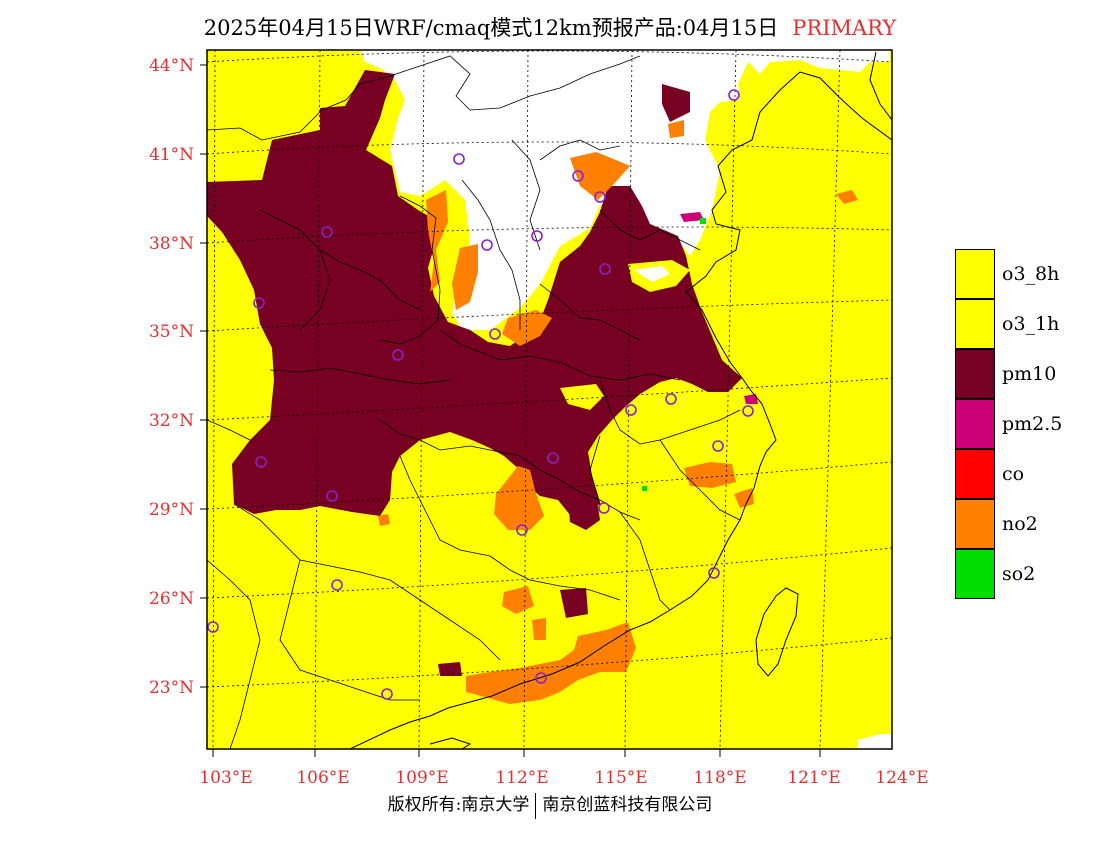  What do you see at coordinates (491, 28) in the screenshot?
I see `title-main: 2025年04月15日WRF/cmaq模式12km预报产品:04月15日` at bounding box center [491, 28].